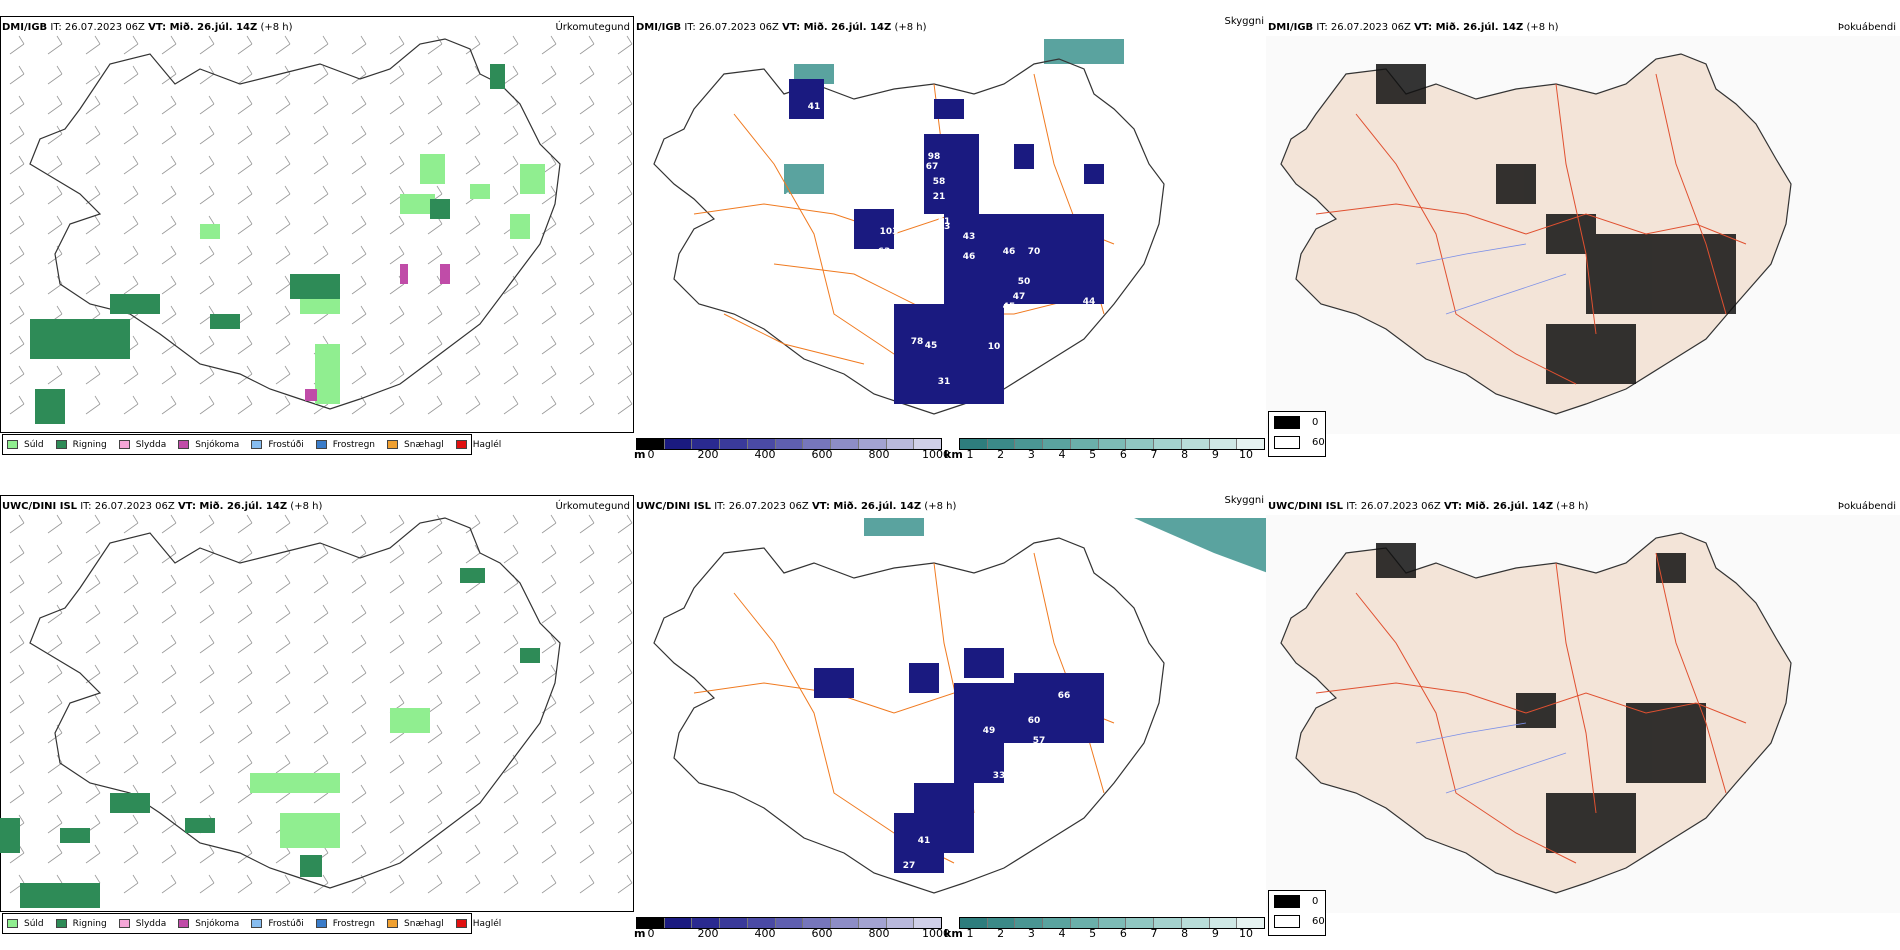 This screenshot has width=1900, height=950. I want to click on visibility-value-label: 50, so click(1024, 282).